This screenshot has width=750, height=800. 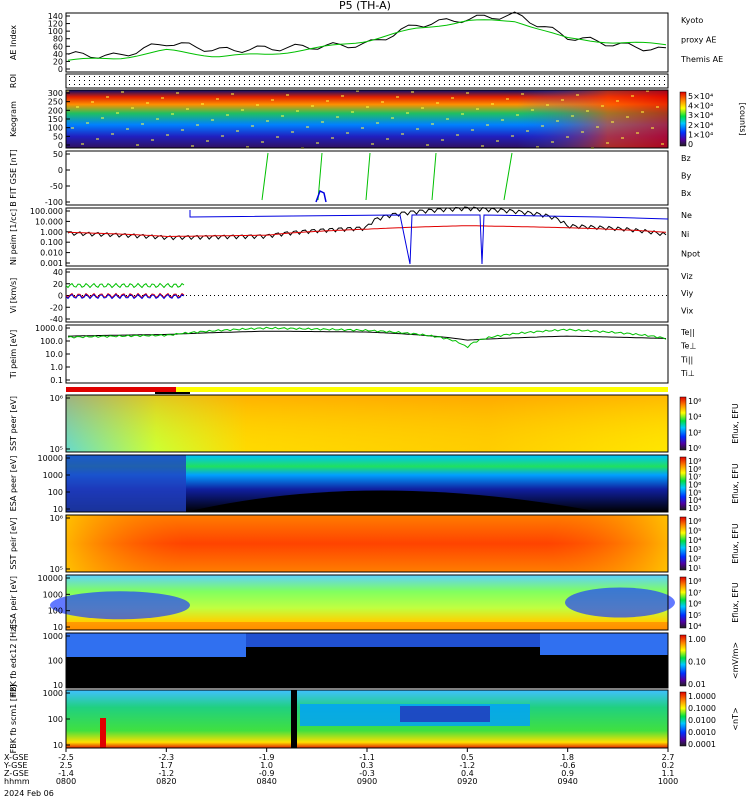 What do you see at coordinates (46, 211) in the screenshot?
I see `ytick-label-ni: 100.000` at bounding box center [46, 211].